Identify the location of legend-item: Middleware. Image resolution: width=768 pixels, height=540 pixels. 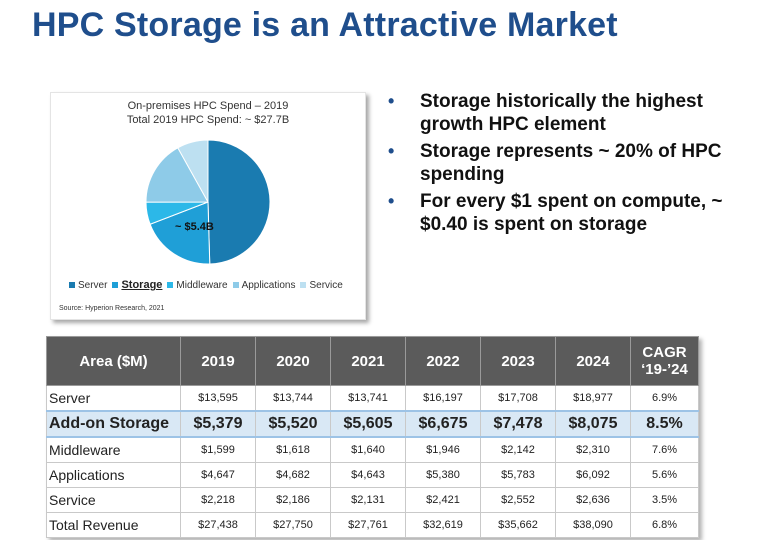
(197, 285).